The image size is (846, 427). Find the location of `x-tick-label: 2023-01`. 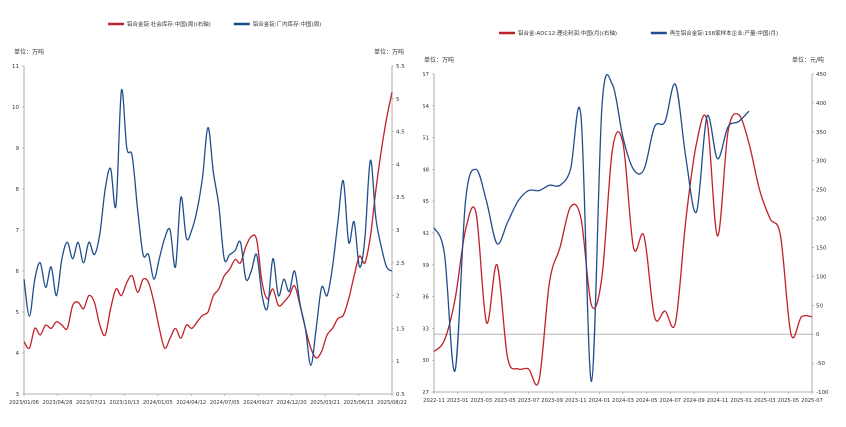

x-tick-label: 2023-01 is located at coordinates (458, 401).